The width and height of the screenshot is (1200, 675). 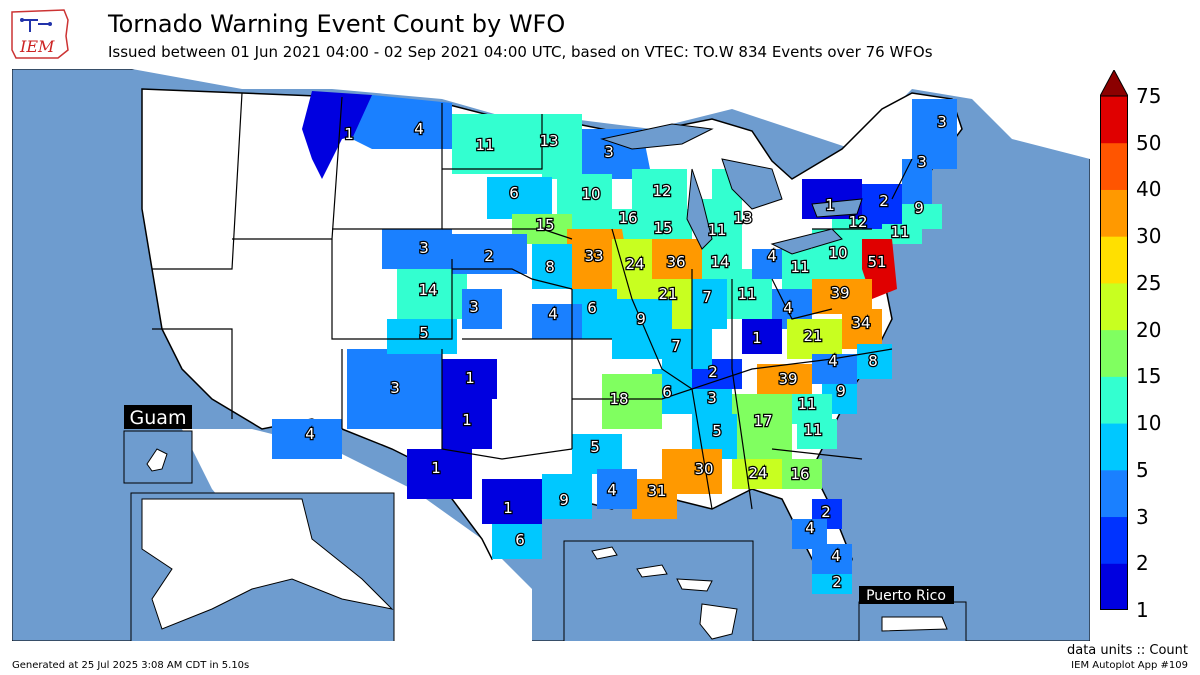 I want to click on count-label-jan: 30, so click(x=703, y=469).